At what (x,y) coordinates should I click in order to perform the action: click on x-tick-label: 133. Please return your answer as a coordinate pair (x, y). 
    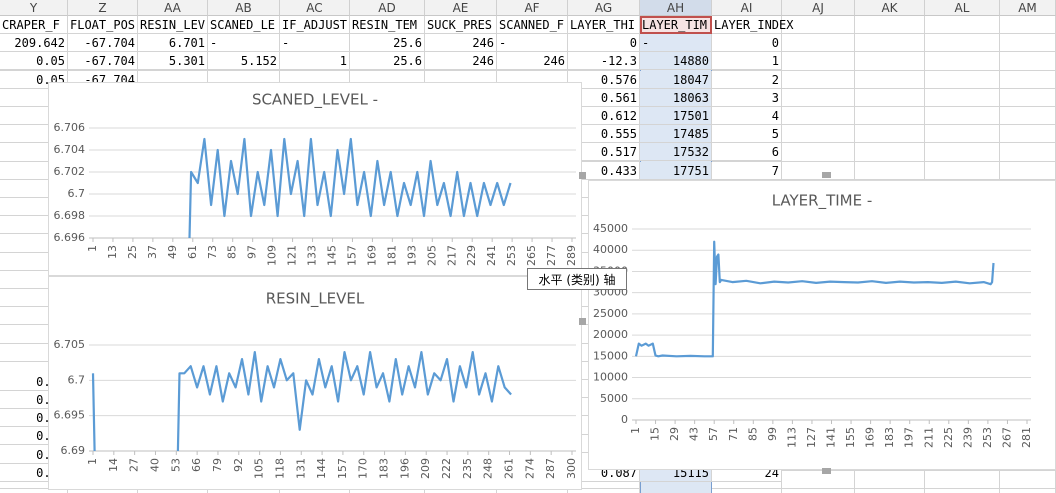
    Looking at the image, I should click on (312, 255).